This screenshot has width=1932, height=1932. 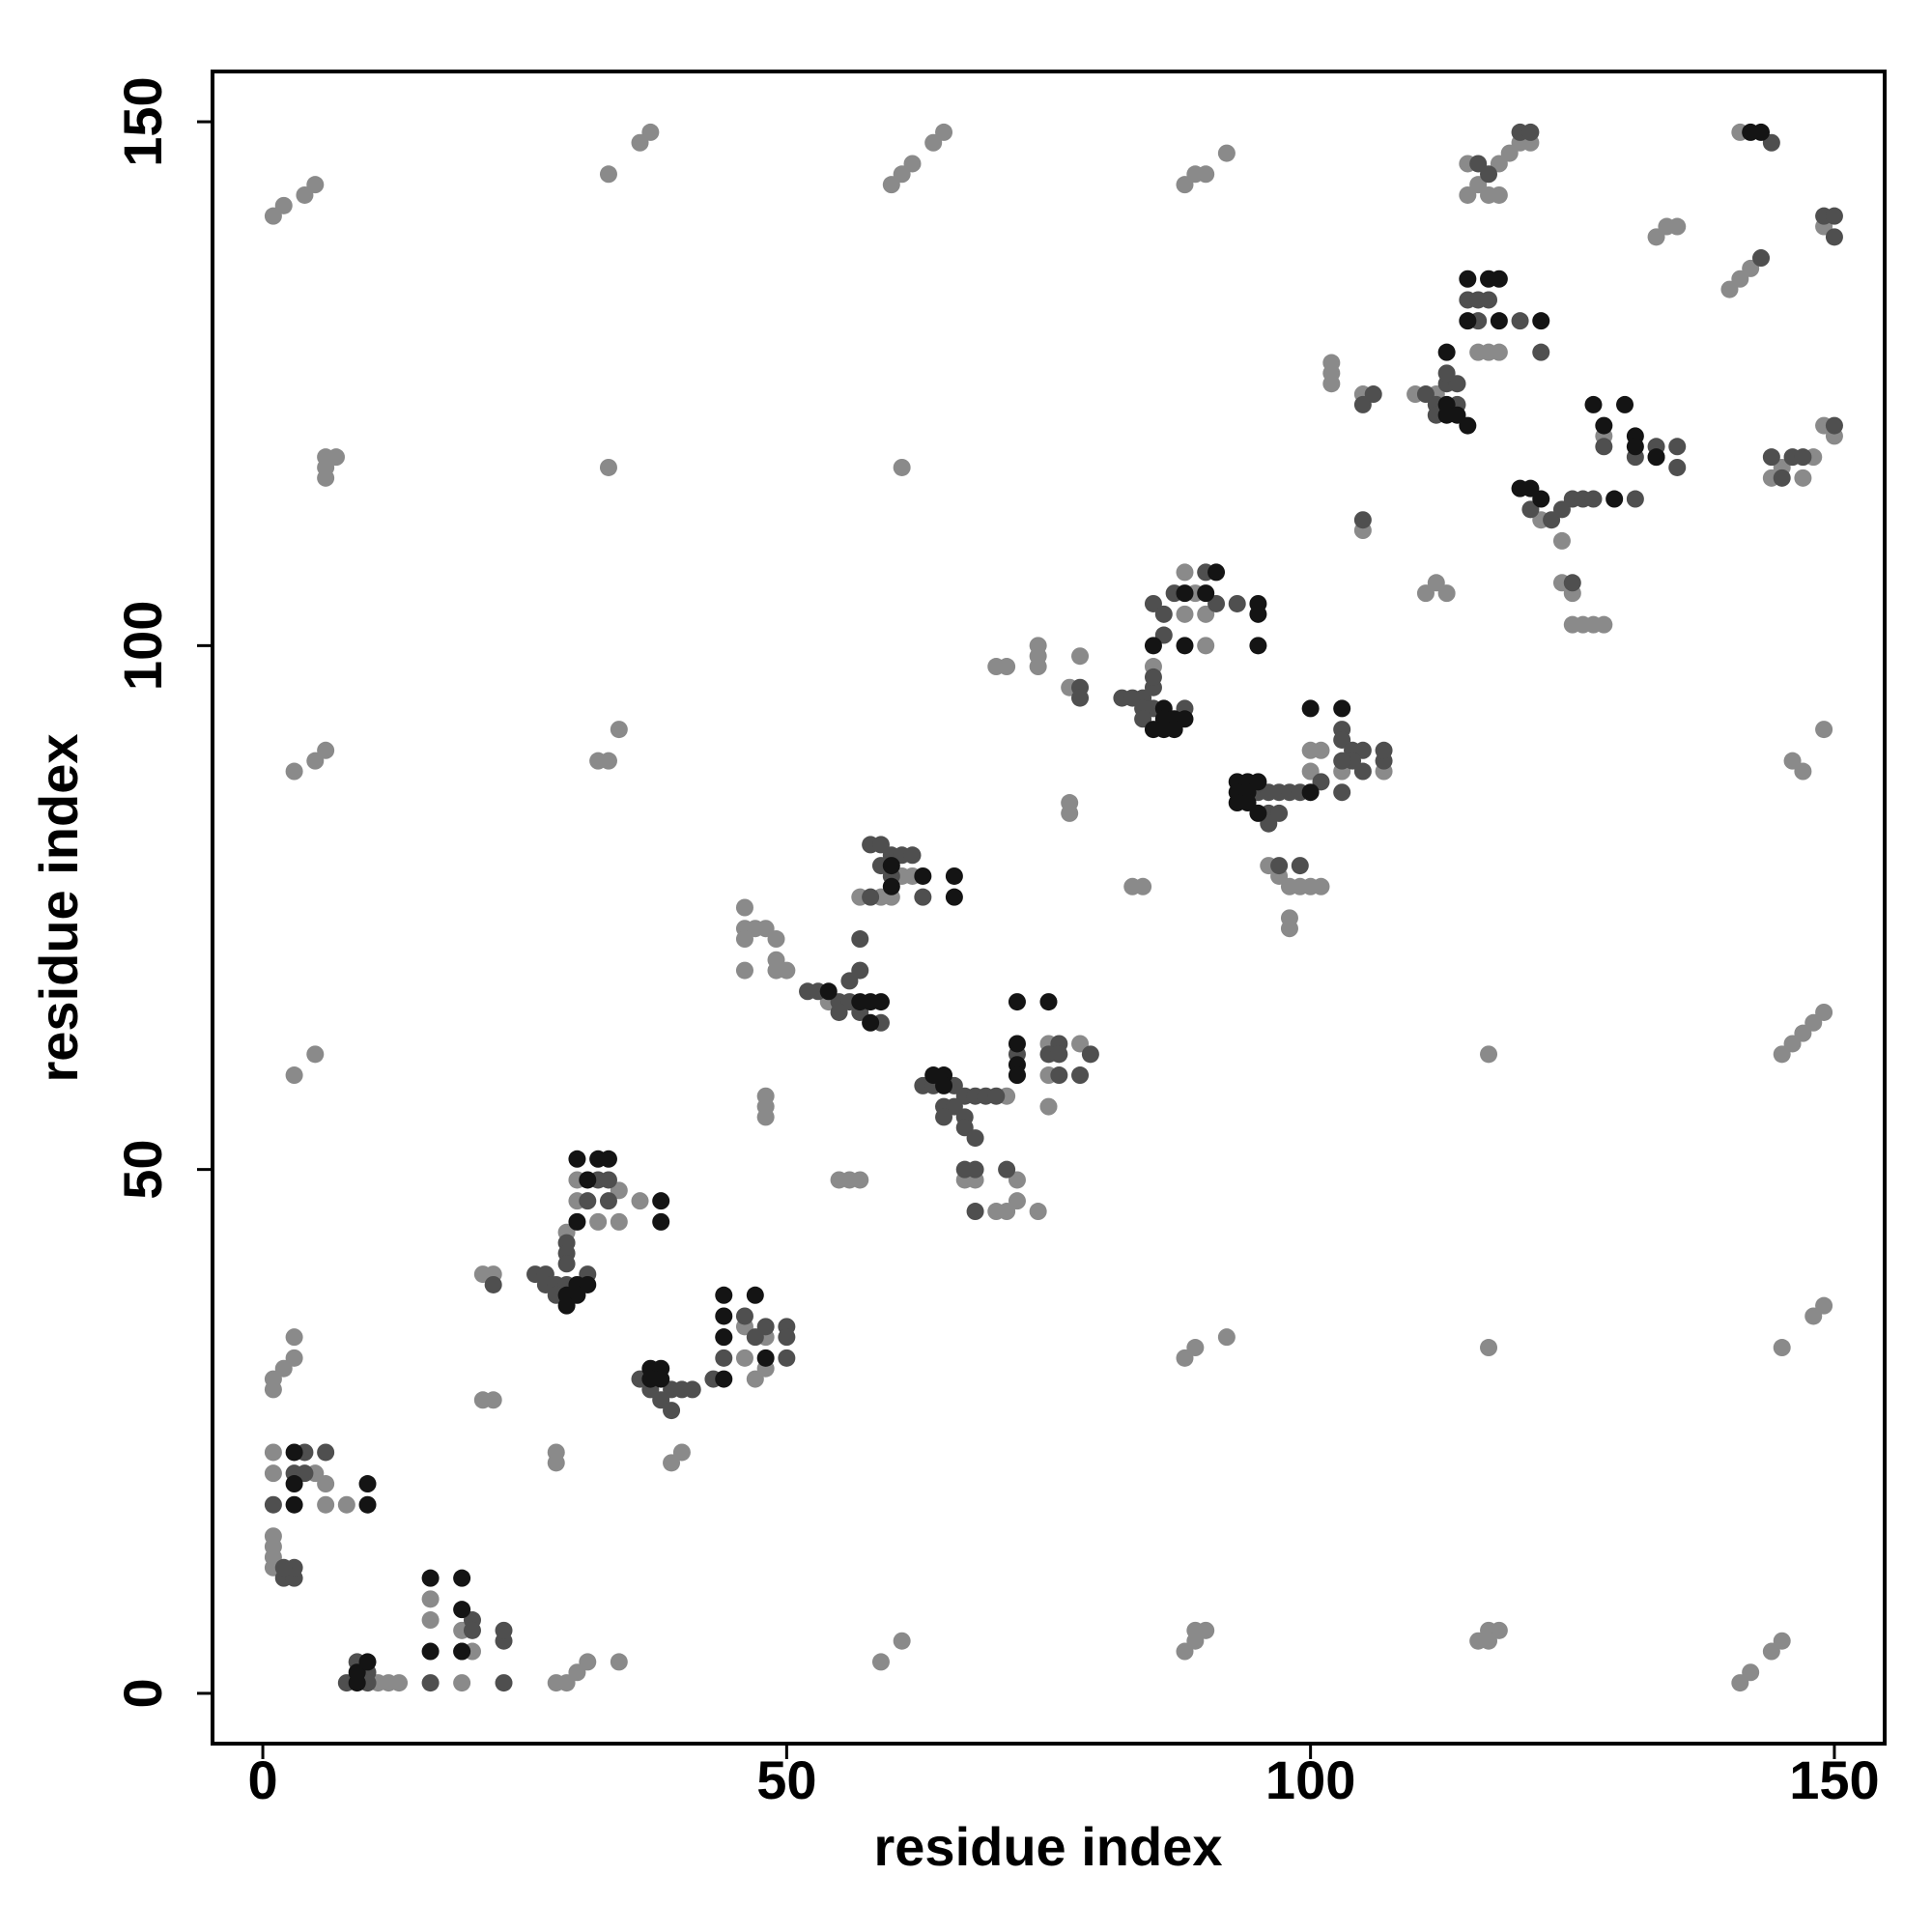 What do you see at coordinates (1834, 1779) in the screenshot?
I see `x-tick-label: 150` at bounding box center [1834, 1779].